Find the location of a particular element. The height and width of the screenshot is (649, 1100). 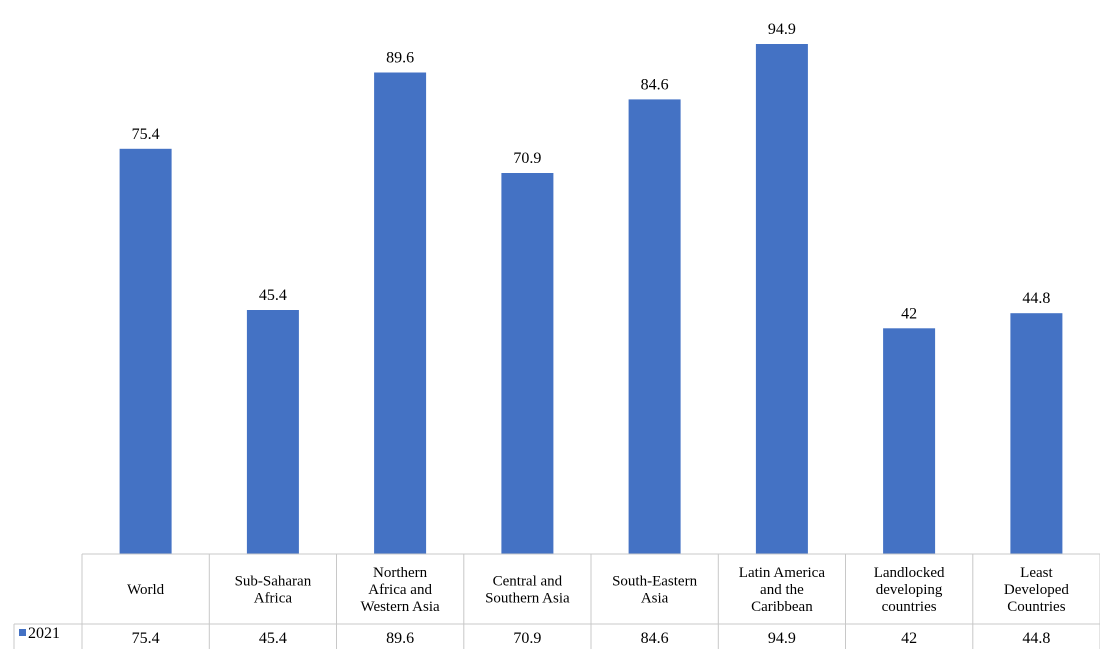

bar-value-label-landlocked-developing-countries: 42 is located at coordinates (909, 313).